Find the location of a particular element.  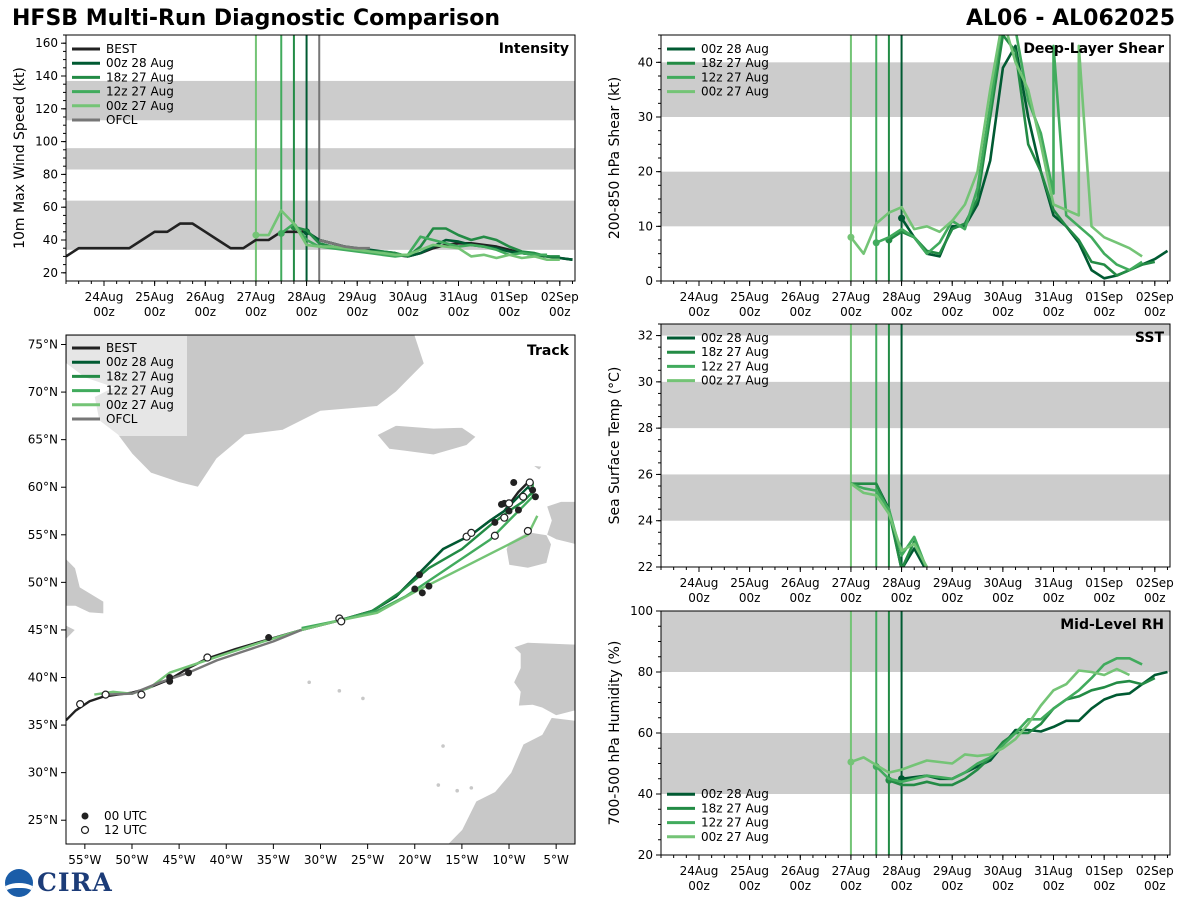

shear-ylabel: 200-850 hPa Shear (kt) is located at coordinates (615, 158).